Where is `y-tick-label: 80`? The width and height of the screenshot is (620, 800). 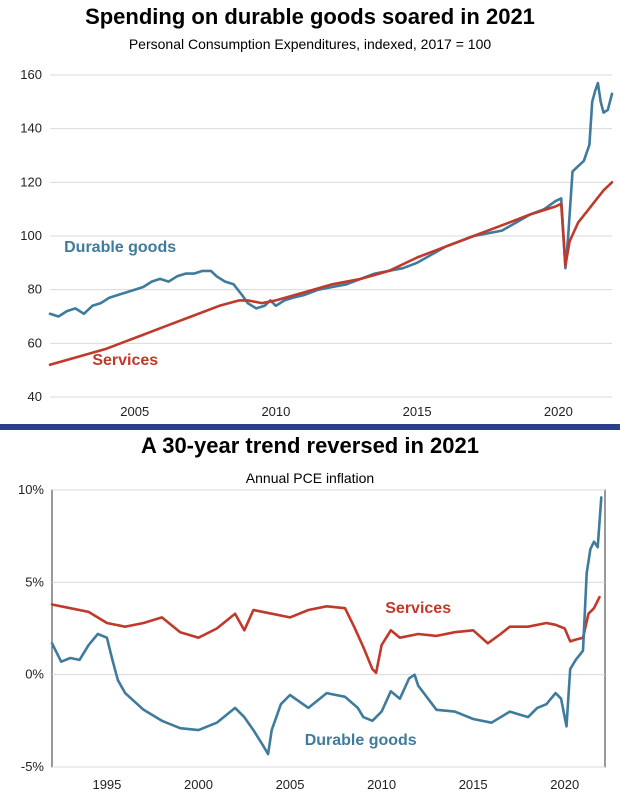
y-tick-label: 80 is located at coordinates (35, 289).